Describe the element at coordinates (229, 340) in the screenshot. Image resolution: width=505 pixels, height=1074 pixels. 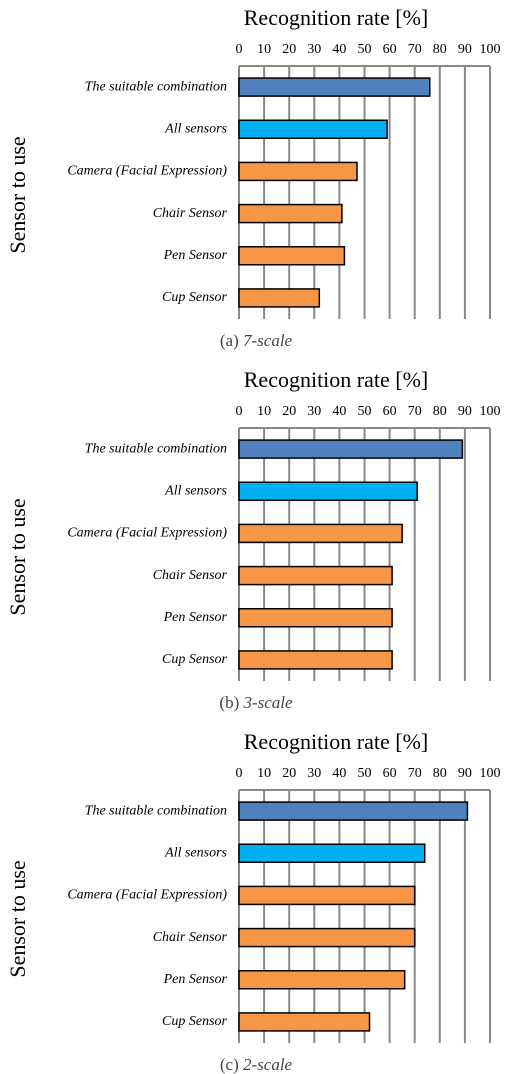
I see `caption-label: (a)` at that location.